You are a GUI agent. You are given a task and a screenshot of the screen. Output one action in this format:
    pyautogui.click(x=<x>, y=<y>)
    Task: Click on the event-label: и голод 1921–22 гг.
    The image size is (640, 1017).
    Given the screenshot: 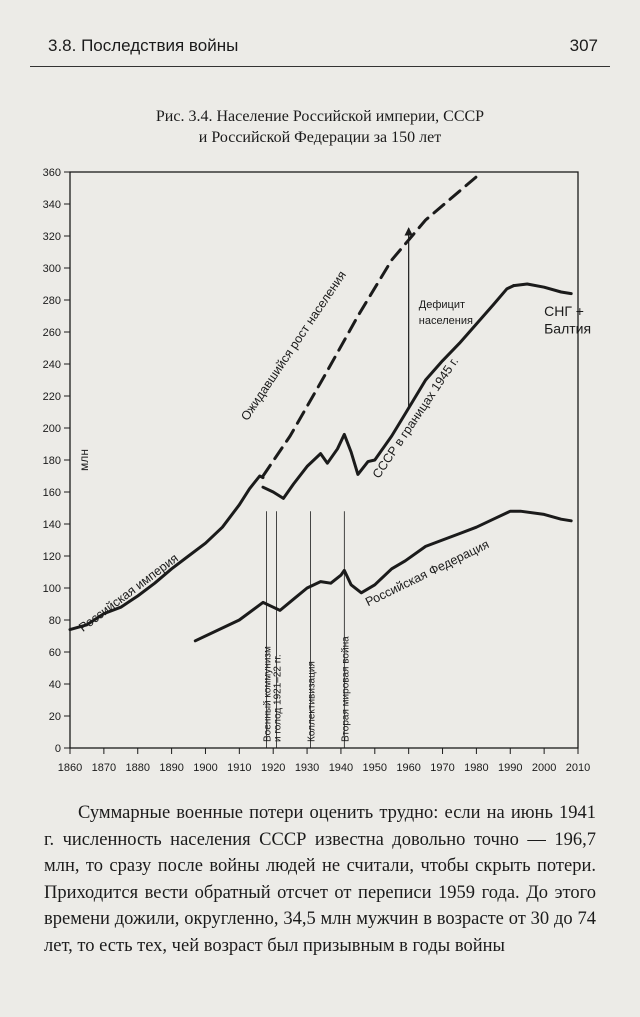 What is the action you would take?
    pyautogui.click(x=278, y=698)
    